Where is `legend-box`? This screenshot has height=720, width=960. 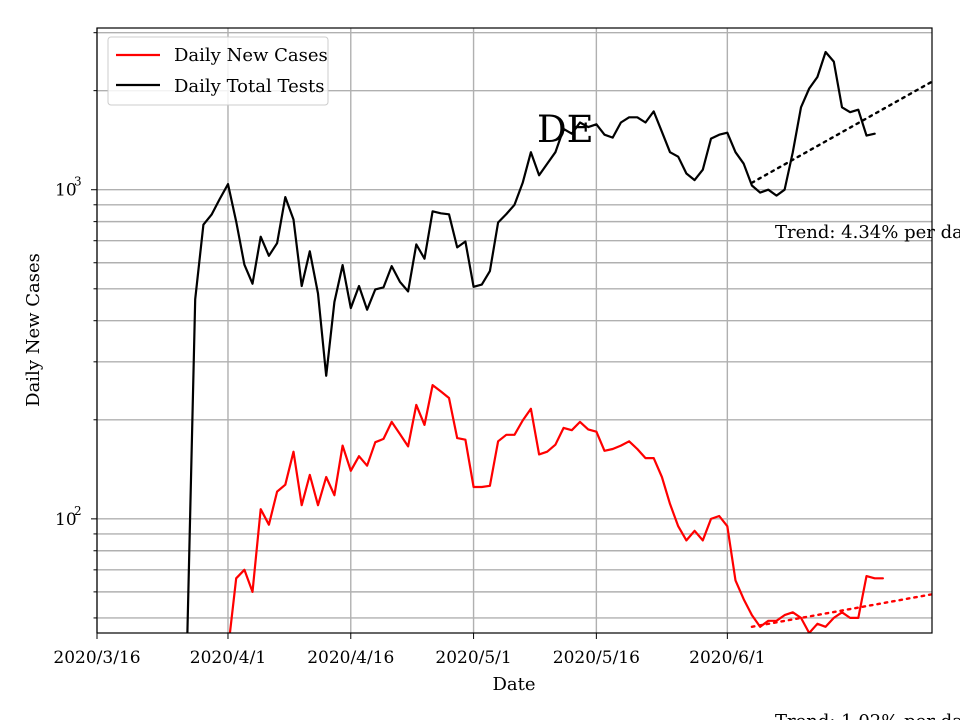 legend-box is located at coordinates (218, 71).